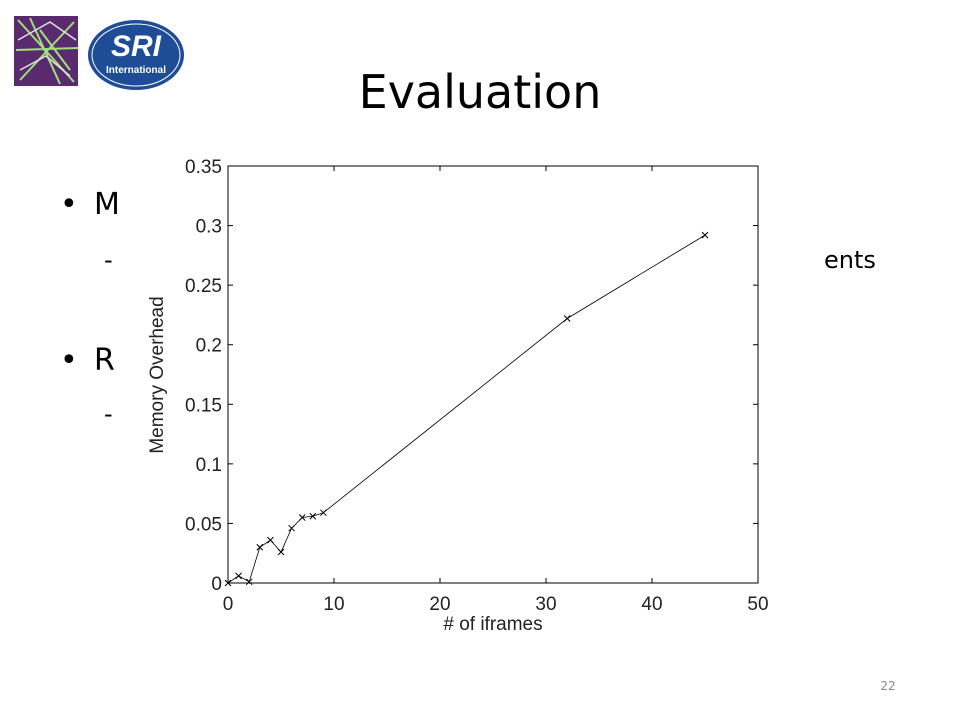 This screenshot has height=720, width=960. What do you see at coordinates (203, 286) in the screenshot?
I see `y-tick-label: 0.25` at bounding box center [203, 286].